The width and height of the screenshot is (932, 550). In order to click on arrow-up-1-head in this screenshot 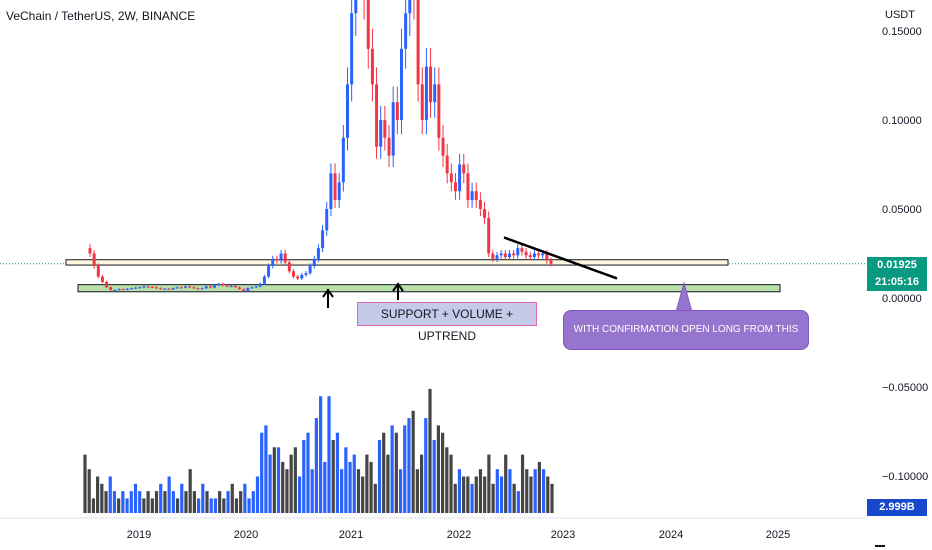, I will do `click(328, 293)`.